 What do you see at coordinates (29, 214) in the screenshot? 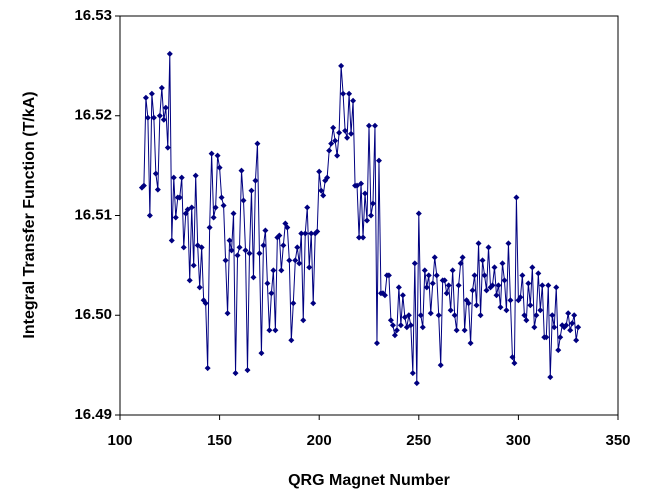
I see `y-axis-title: Integral Transfer Function (T/kA)` at bounding box center [29, 214].